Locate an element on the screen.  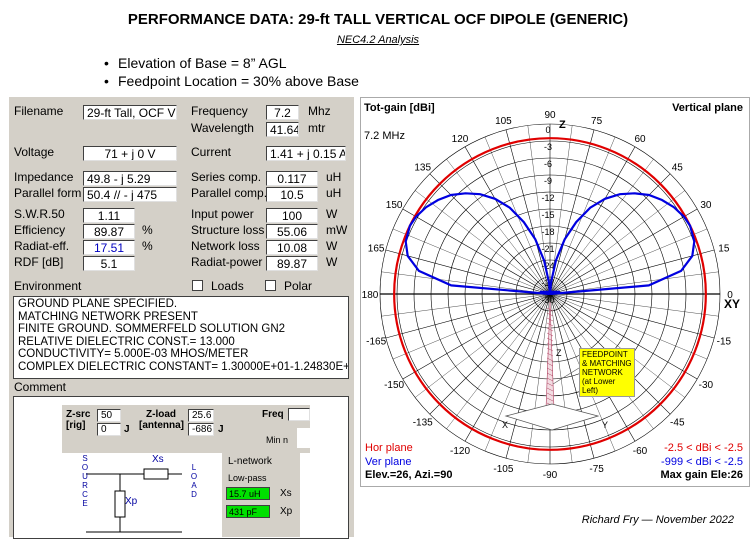
angle-label: 75 is located at coordinates (597, 121).